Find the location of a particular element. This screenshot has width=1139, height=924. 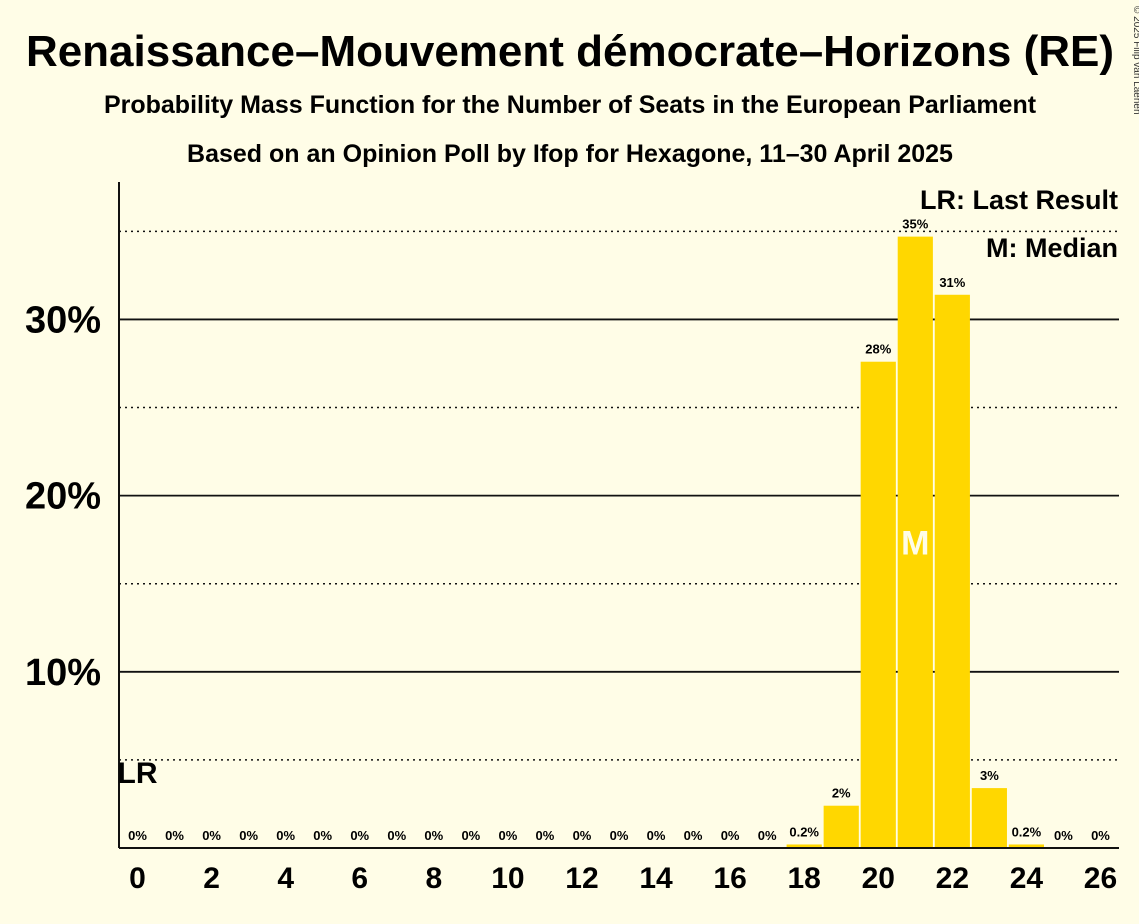

bar-label-seat-5: 0% is located at coordinates (322, 835).